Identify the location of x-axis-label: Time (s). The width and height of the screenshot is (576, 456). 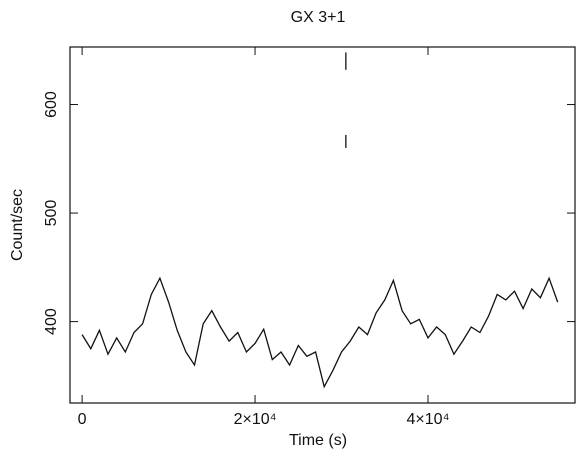
(318, 440).